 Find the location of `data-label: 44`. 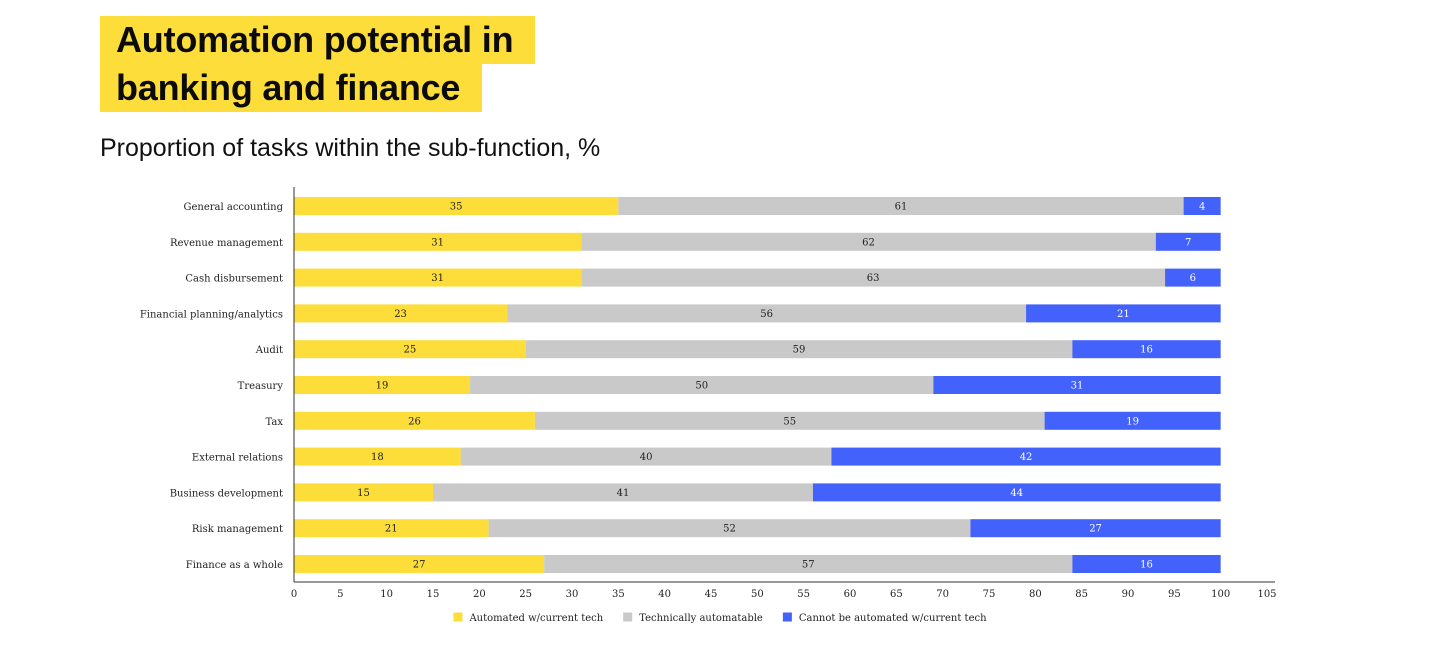

data-label: 44 is located at coordinates (1016, 493).